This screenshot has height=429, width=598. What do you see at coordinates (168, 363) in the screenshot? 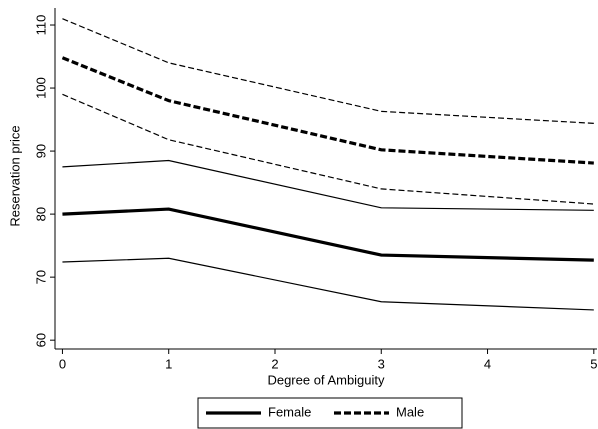
I see `x-tick-label: 1` at bounding box center [168, 363].